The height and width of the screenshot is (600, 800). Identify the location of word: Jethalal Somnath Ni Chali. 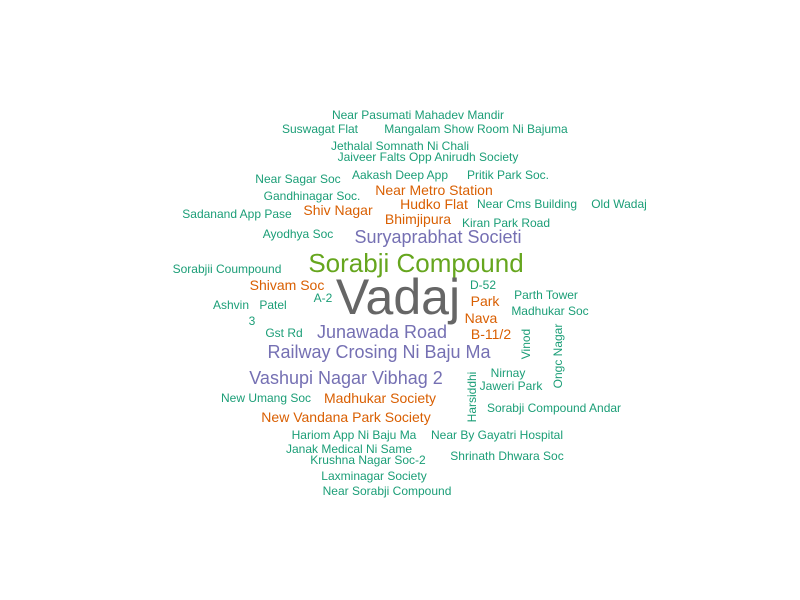
(400, 146).